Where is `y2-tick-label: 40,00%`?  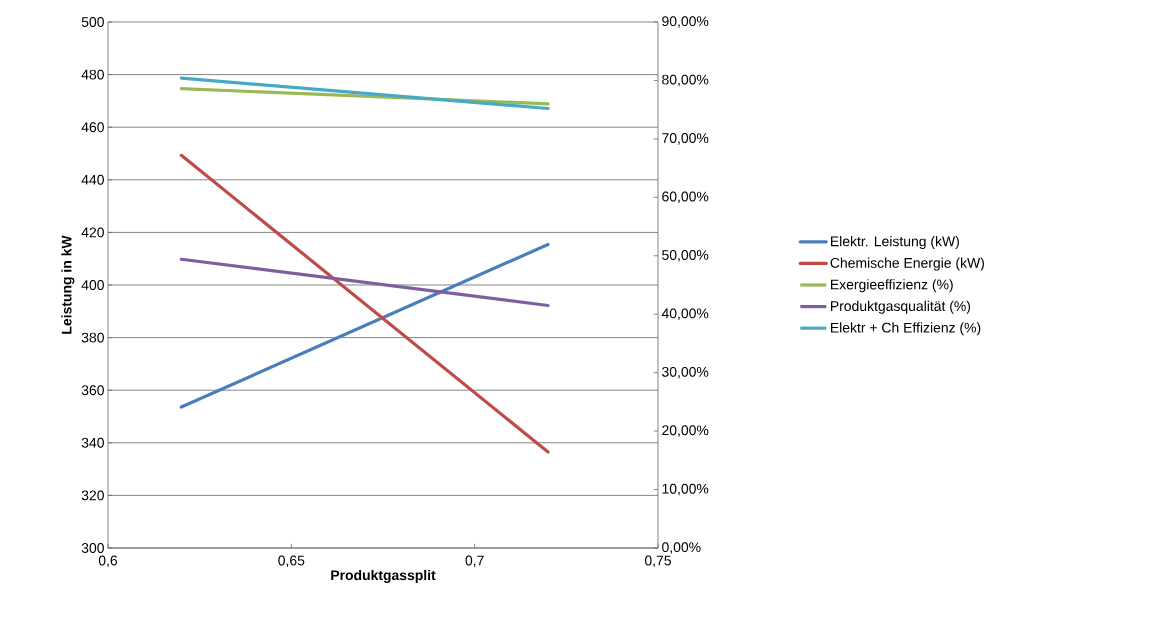 y2-tick-label: 40,00% is located at coordinates (685, 314).